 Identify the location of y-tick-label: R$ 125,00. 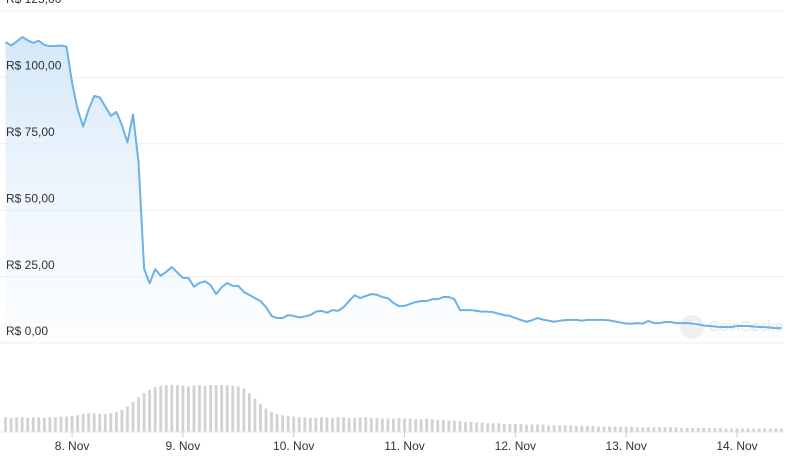
(34, 3).